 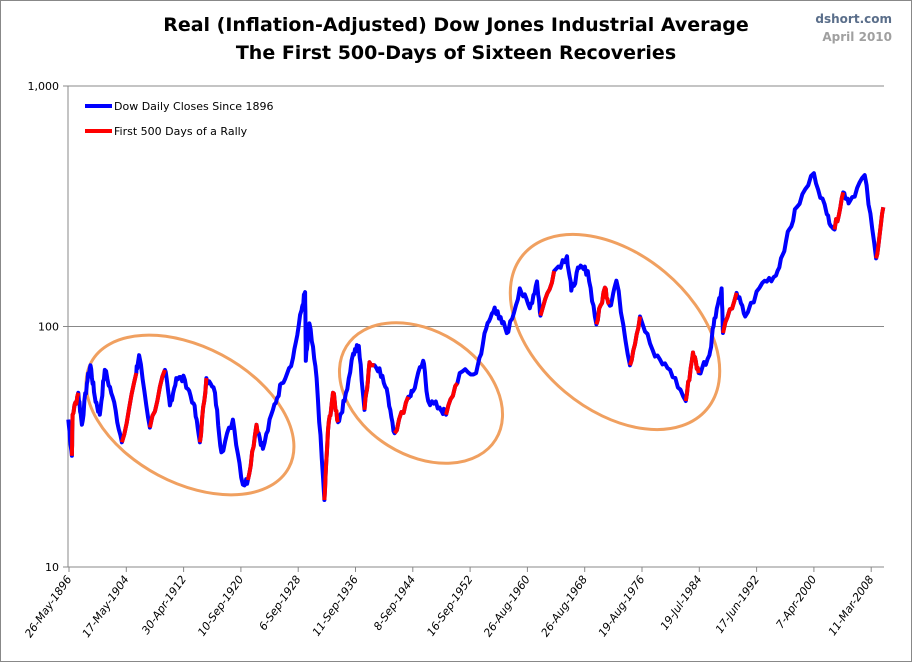 I want to click on x-tick-label: 17-Jun-1992, so click(x=737, y=604).